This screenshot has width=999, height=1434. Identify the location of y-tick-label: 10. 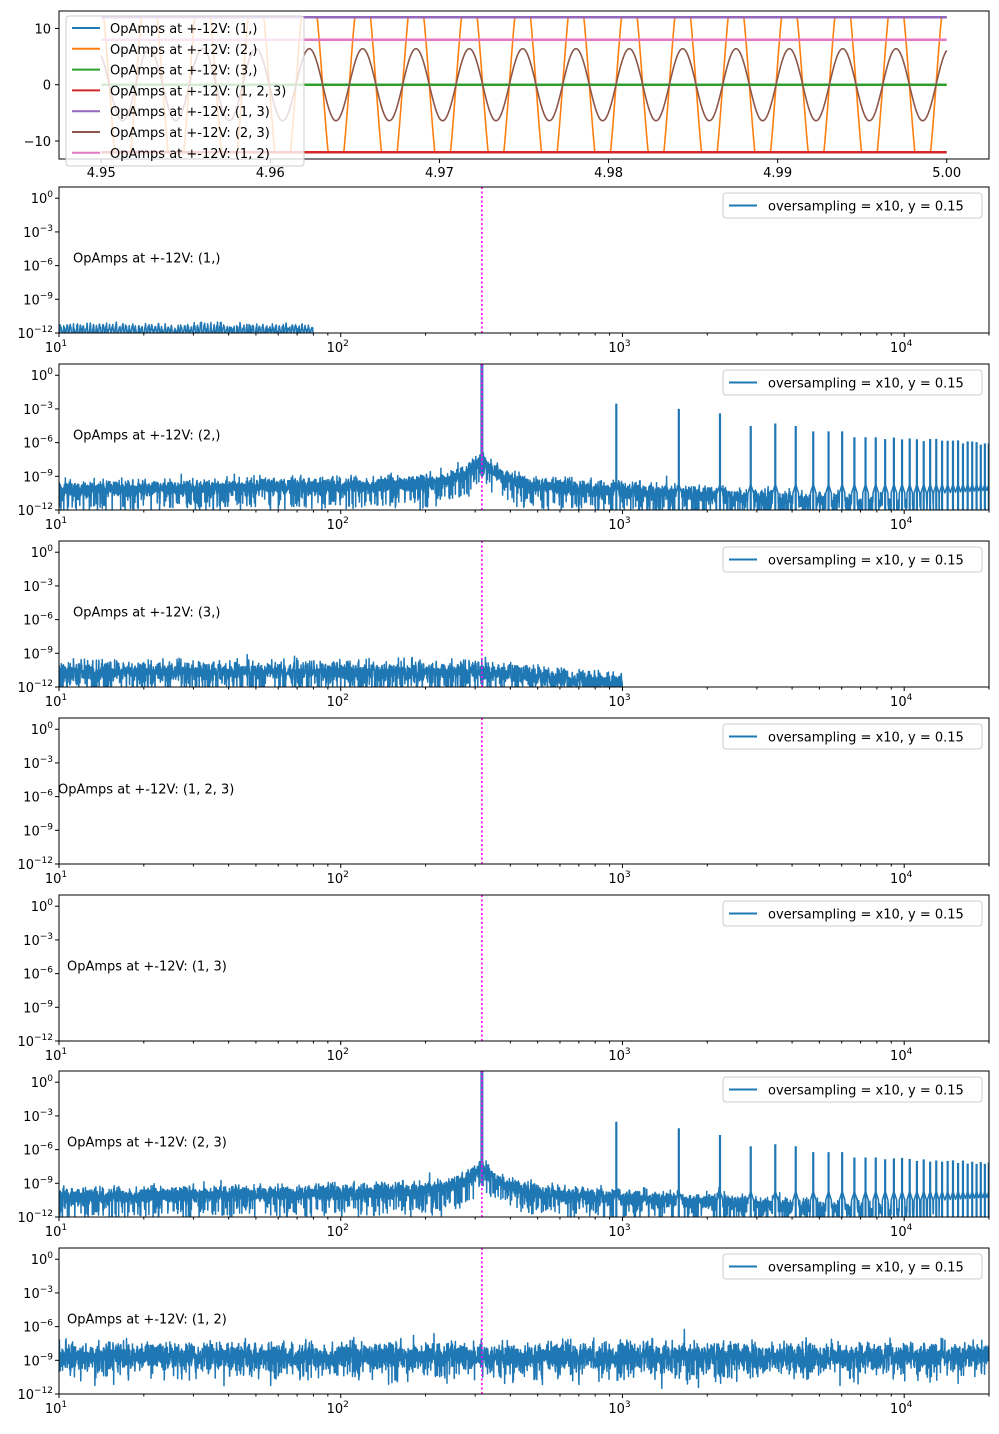
(42, 29).